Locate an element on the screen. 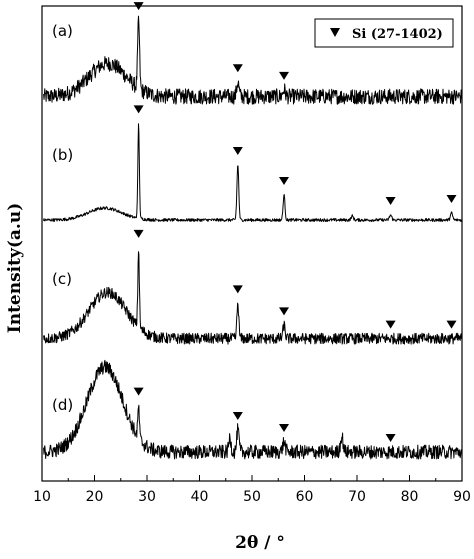 The height and width of the screenshot is (559, 474). x-tick-label-70: 70 is located at coordinates (357, 497).